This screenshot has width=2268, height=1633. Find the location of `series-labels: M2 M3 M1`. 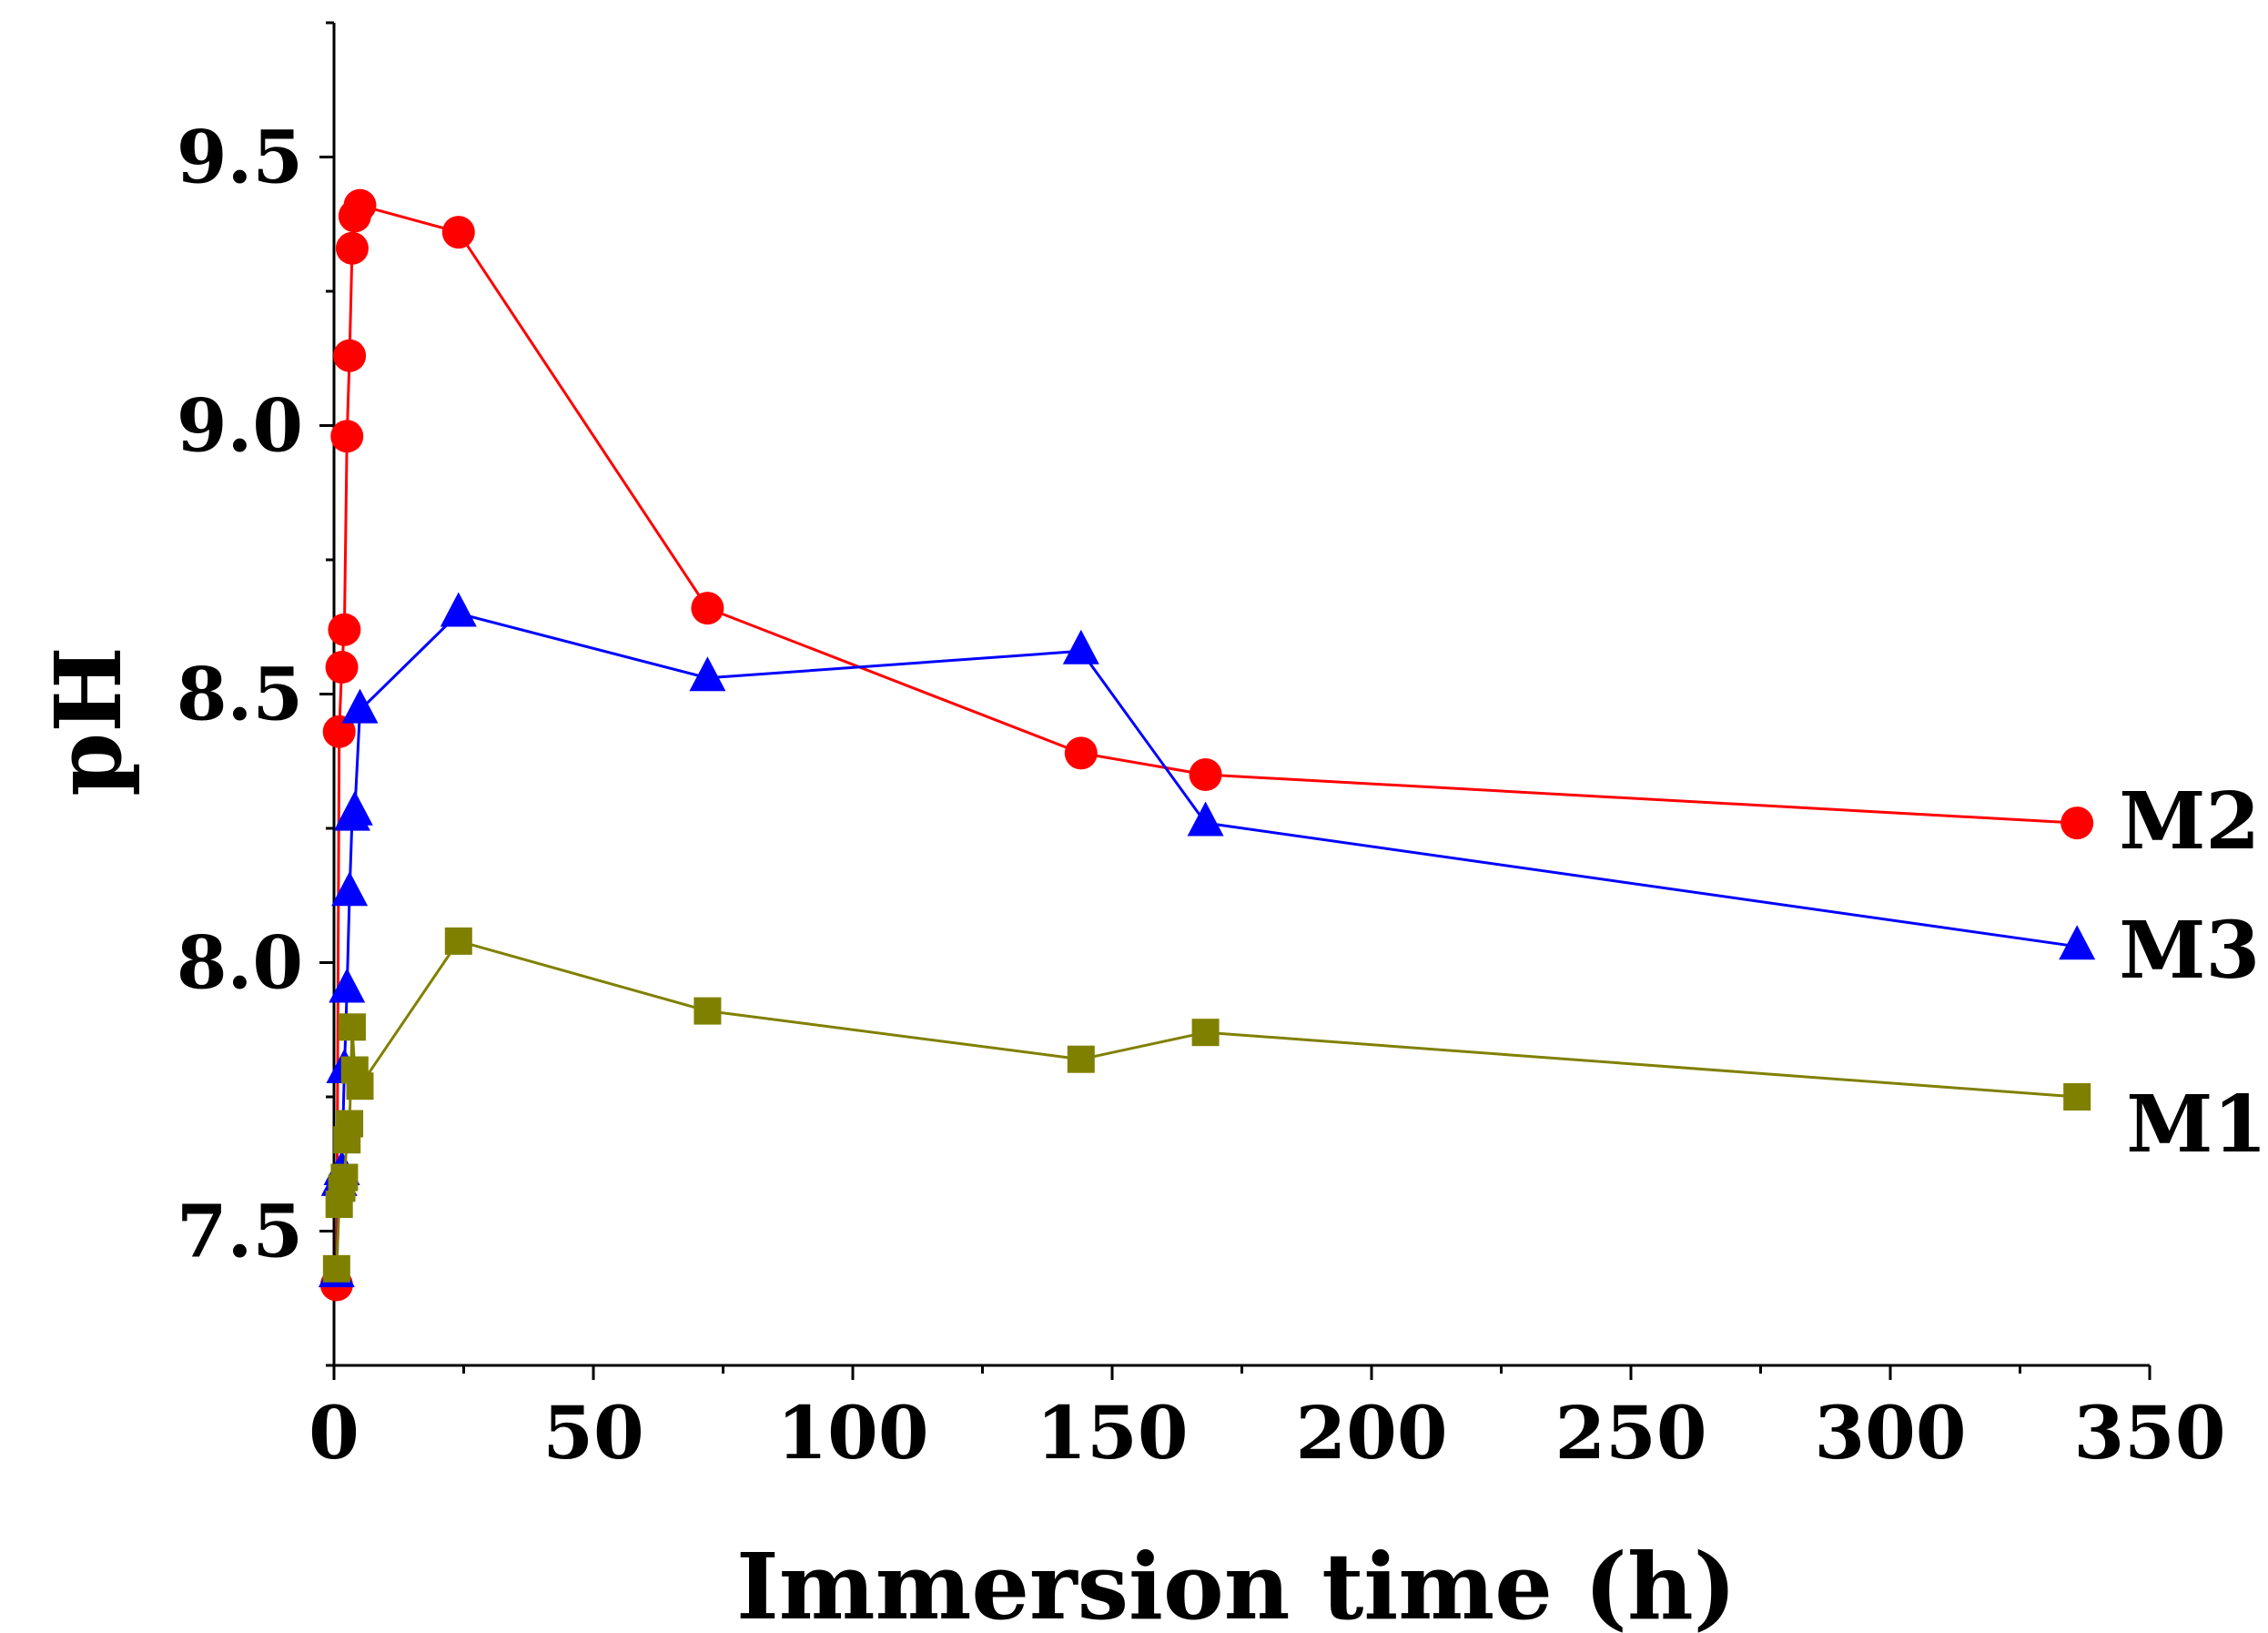

series-labels: M2 M3 M1 is located at coordinates (2193, 974).